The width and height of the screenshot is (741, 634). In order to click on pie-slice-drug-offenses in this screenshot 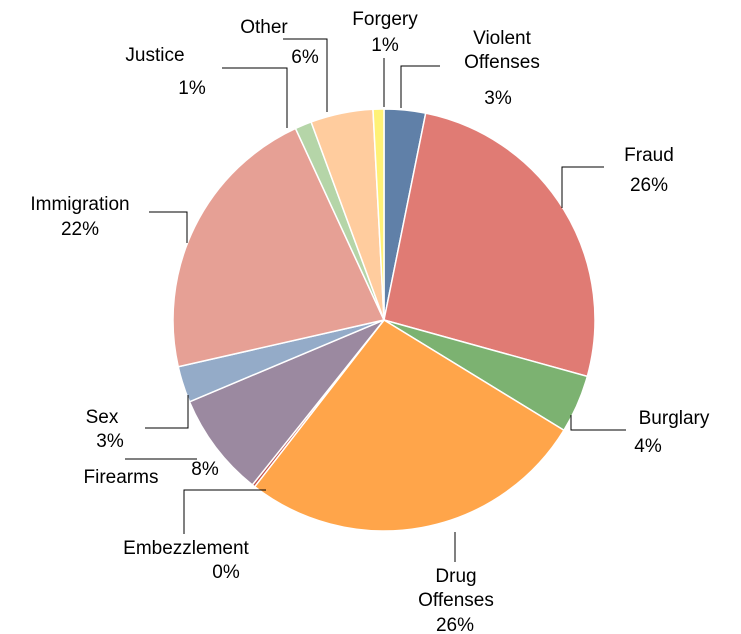, I will do `click(409, 425)`.